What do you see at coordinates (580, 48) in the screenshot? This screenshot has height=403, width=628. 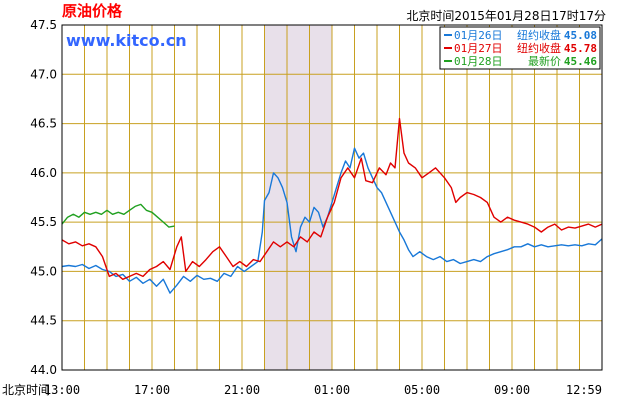 I see `legend-series-value: 45.78` at bounding box center [580, 48].